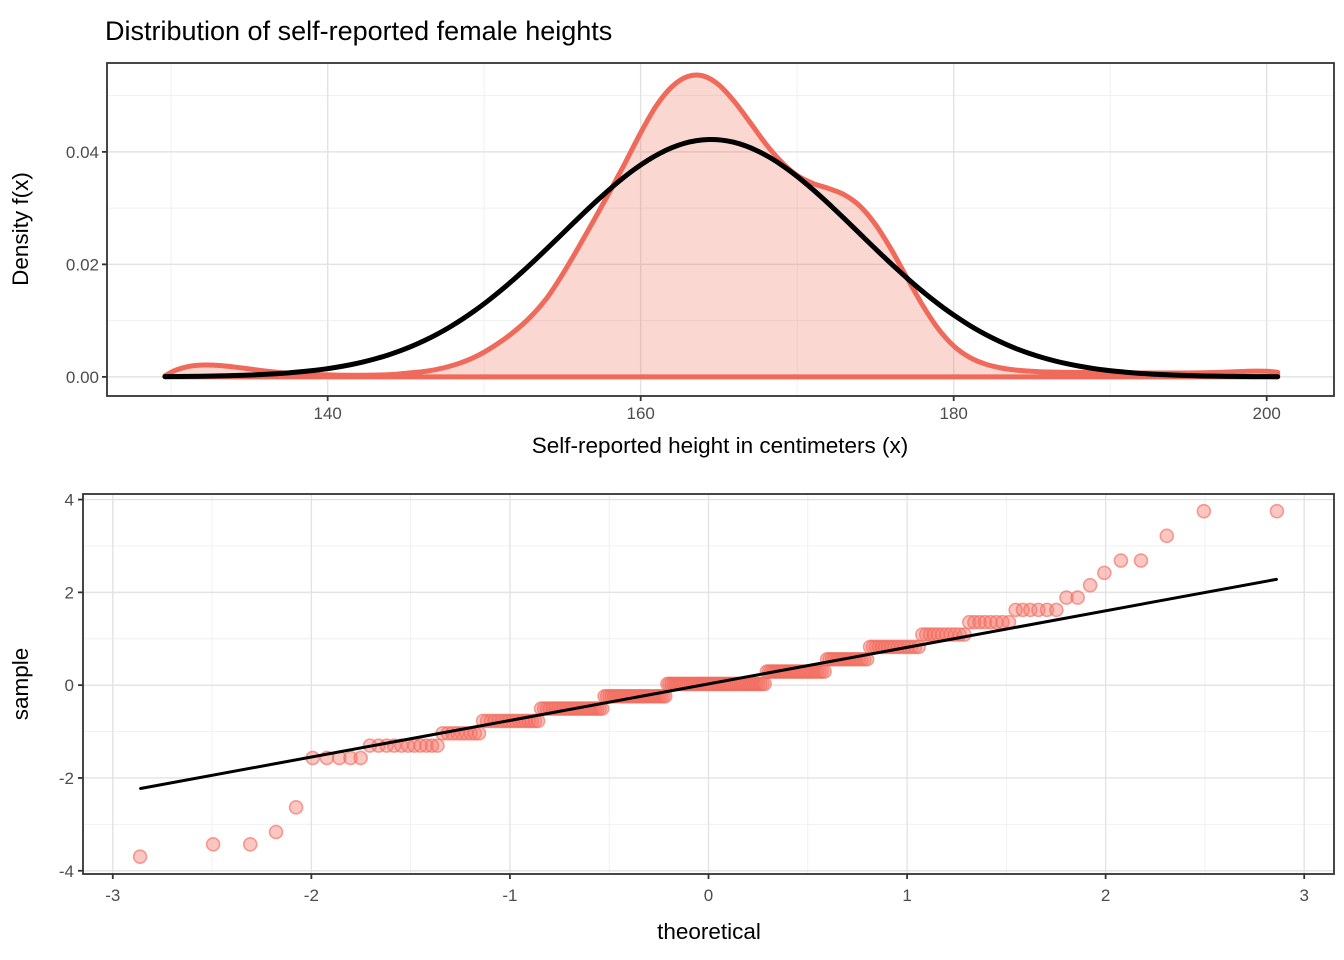  Describe the element at coordinates (82, 377) in the screenshot. I see `y-tick-label: 0.00` at that location.